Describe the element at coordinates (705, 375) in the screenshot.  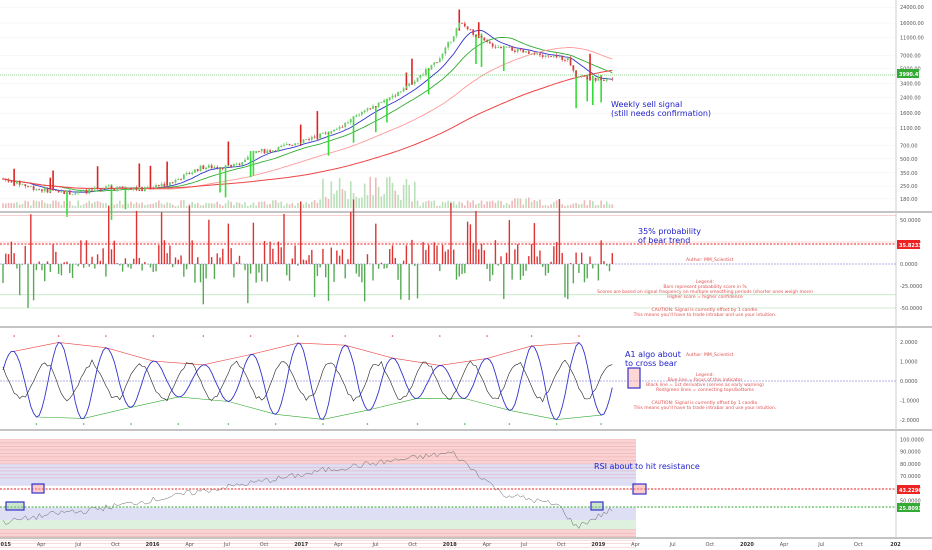
I see `algo-legend-line-1: Legend:` at that location.